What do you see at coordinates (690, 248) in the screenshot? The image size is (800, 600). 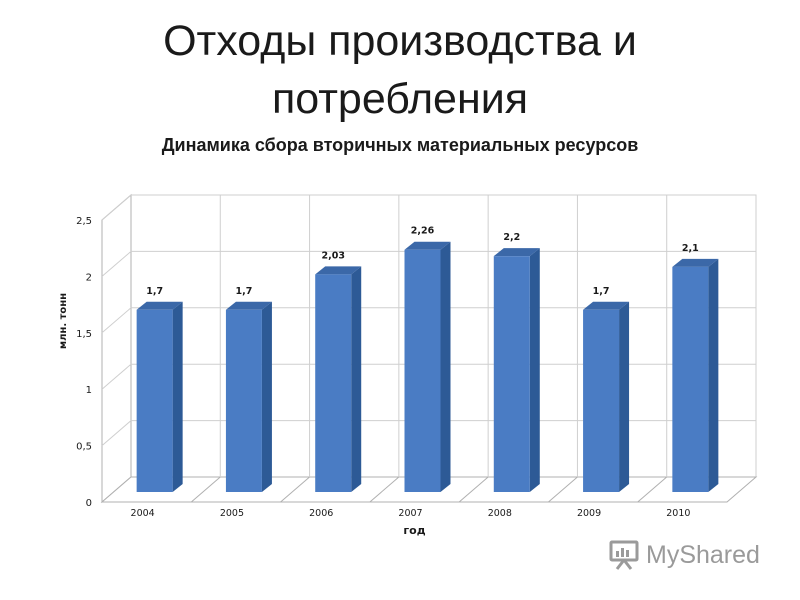 I see `data-label: 2,1` at bounding box center [690, 248].